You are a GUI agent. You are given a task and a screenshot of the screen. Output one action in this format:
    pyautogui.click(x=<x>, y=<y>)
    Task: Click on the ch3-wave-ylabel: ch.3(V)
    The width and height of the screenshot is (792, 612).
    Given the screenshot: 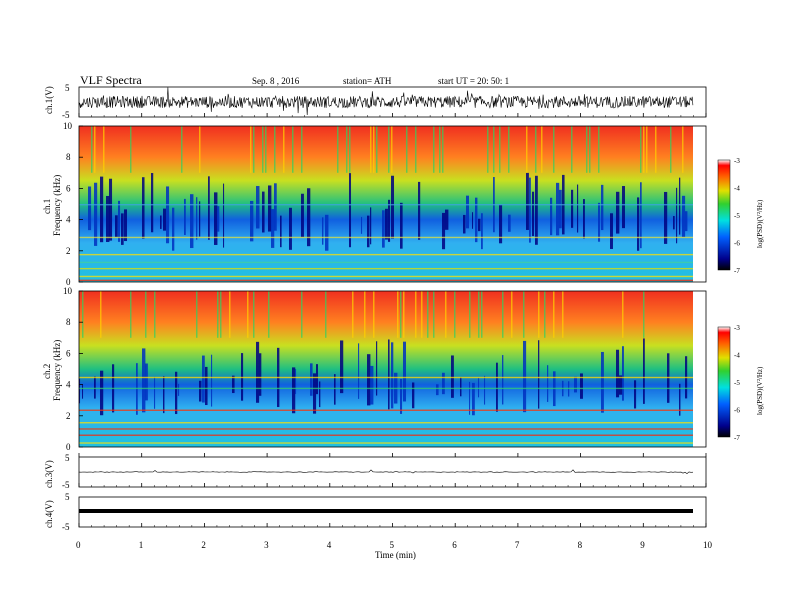 What is the action you would take?
    pyautogui.click(x=49, y=474)
    